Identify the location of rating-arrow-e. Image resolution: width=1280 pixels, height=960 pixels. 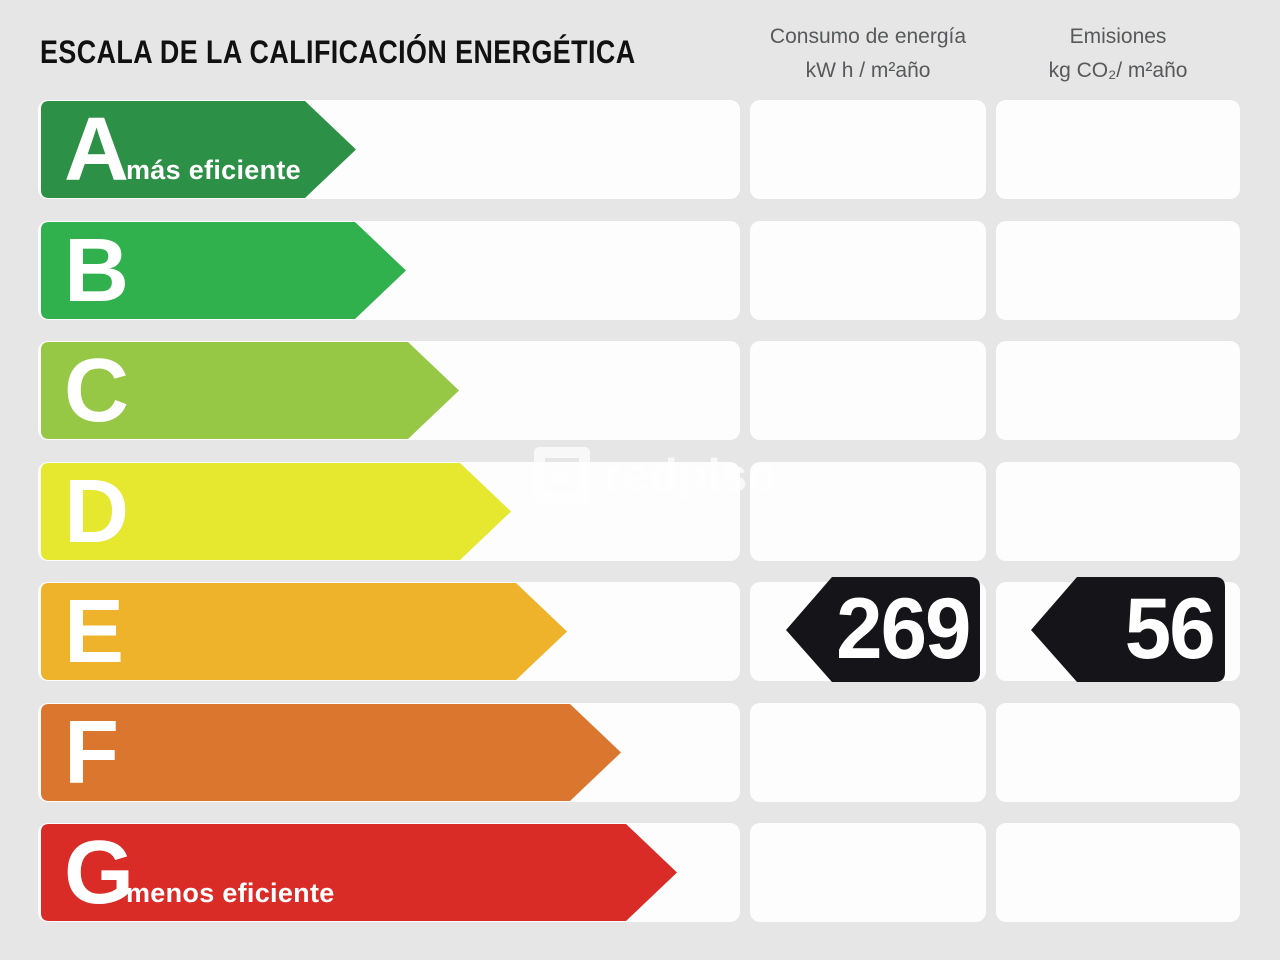
(304, 631).